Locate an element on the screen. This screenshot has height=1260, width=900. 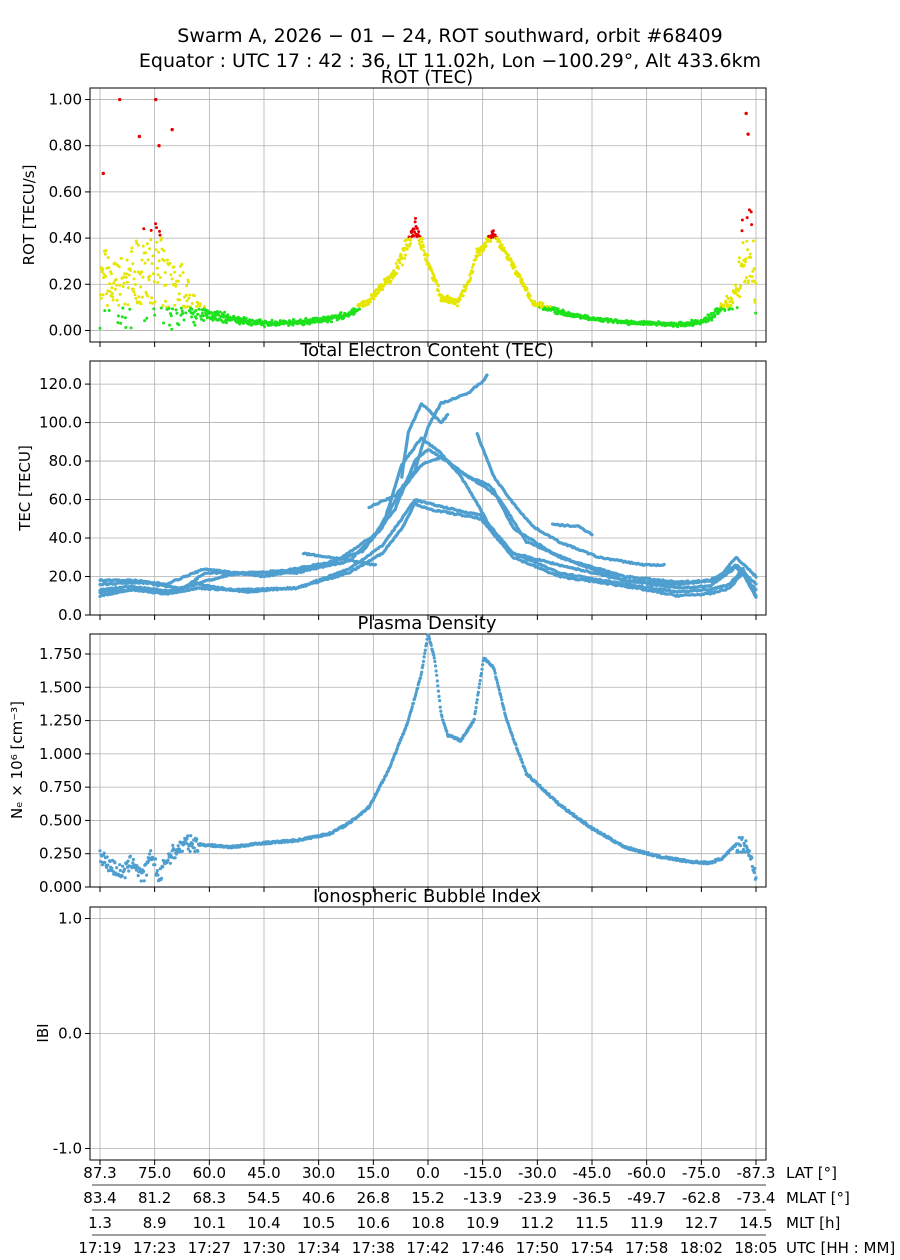
tec-ytick-label: 100.0 is located at coordinates (60, 423).